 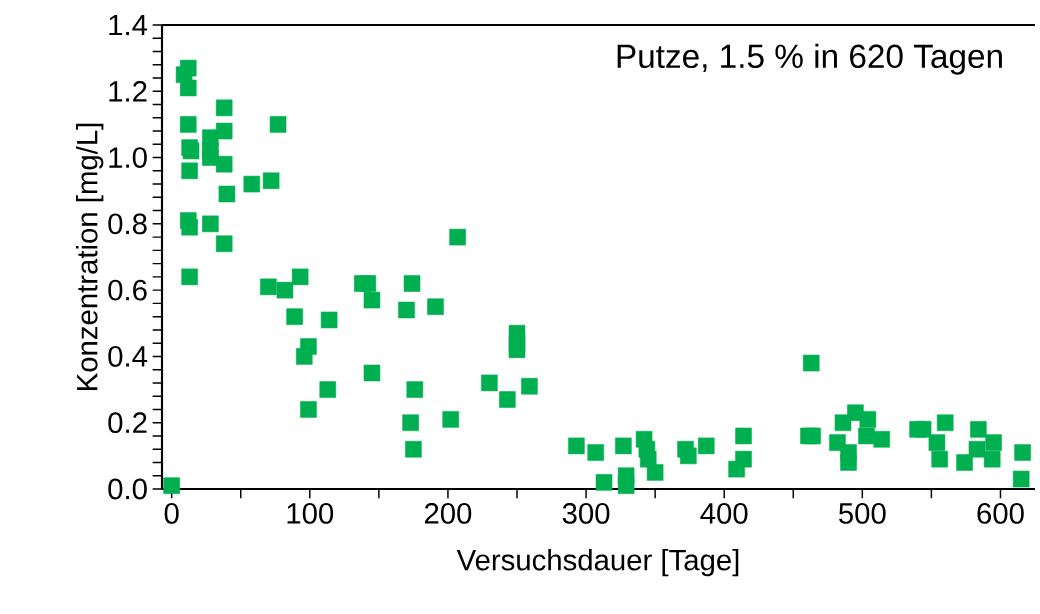 I want to click on x-axis-title: Versuchsdauer [Tage], so click(x=597, y=562).